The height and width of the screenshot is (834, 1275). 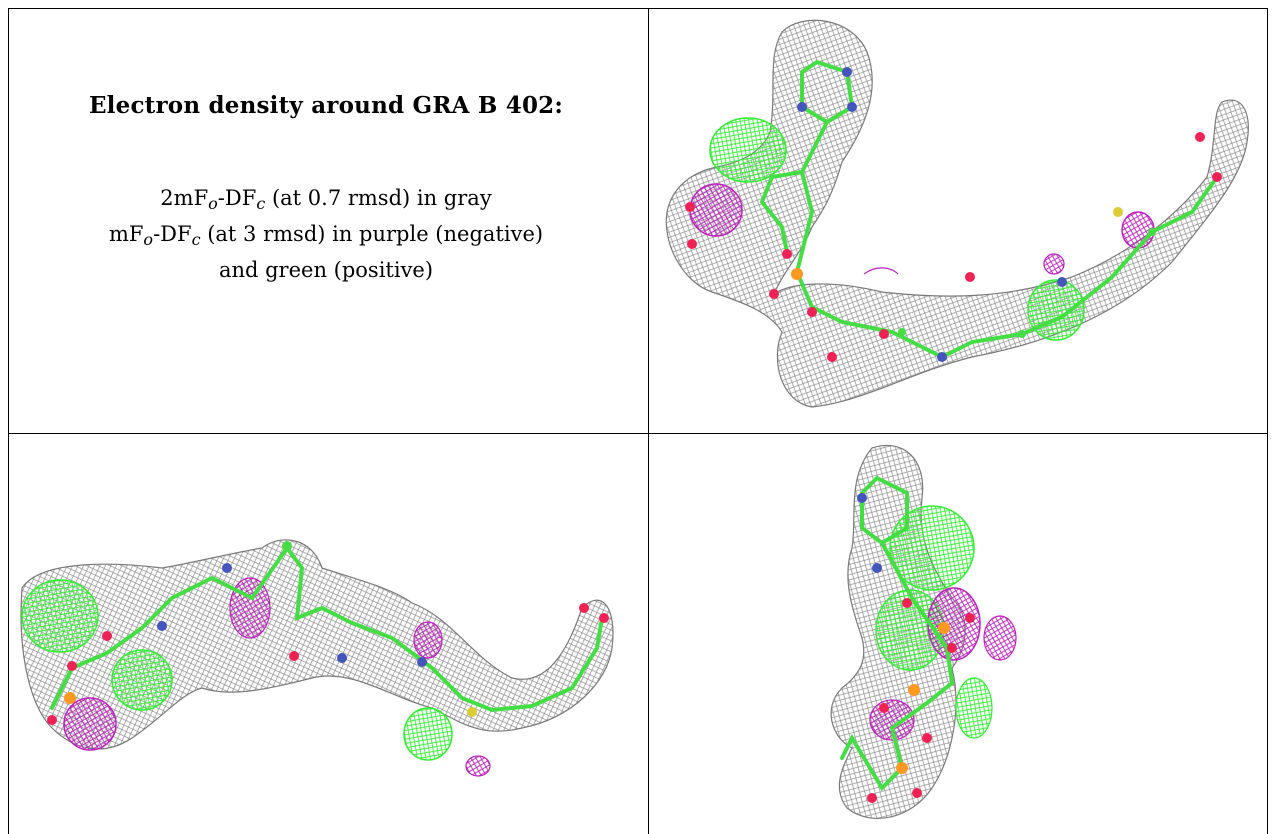 What do you see at coordinates (1267, 421) in the screenshot?
I see `table-border-right` at bounding box center [1267, 421].